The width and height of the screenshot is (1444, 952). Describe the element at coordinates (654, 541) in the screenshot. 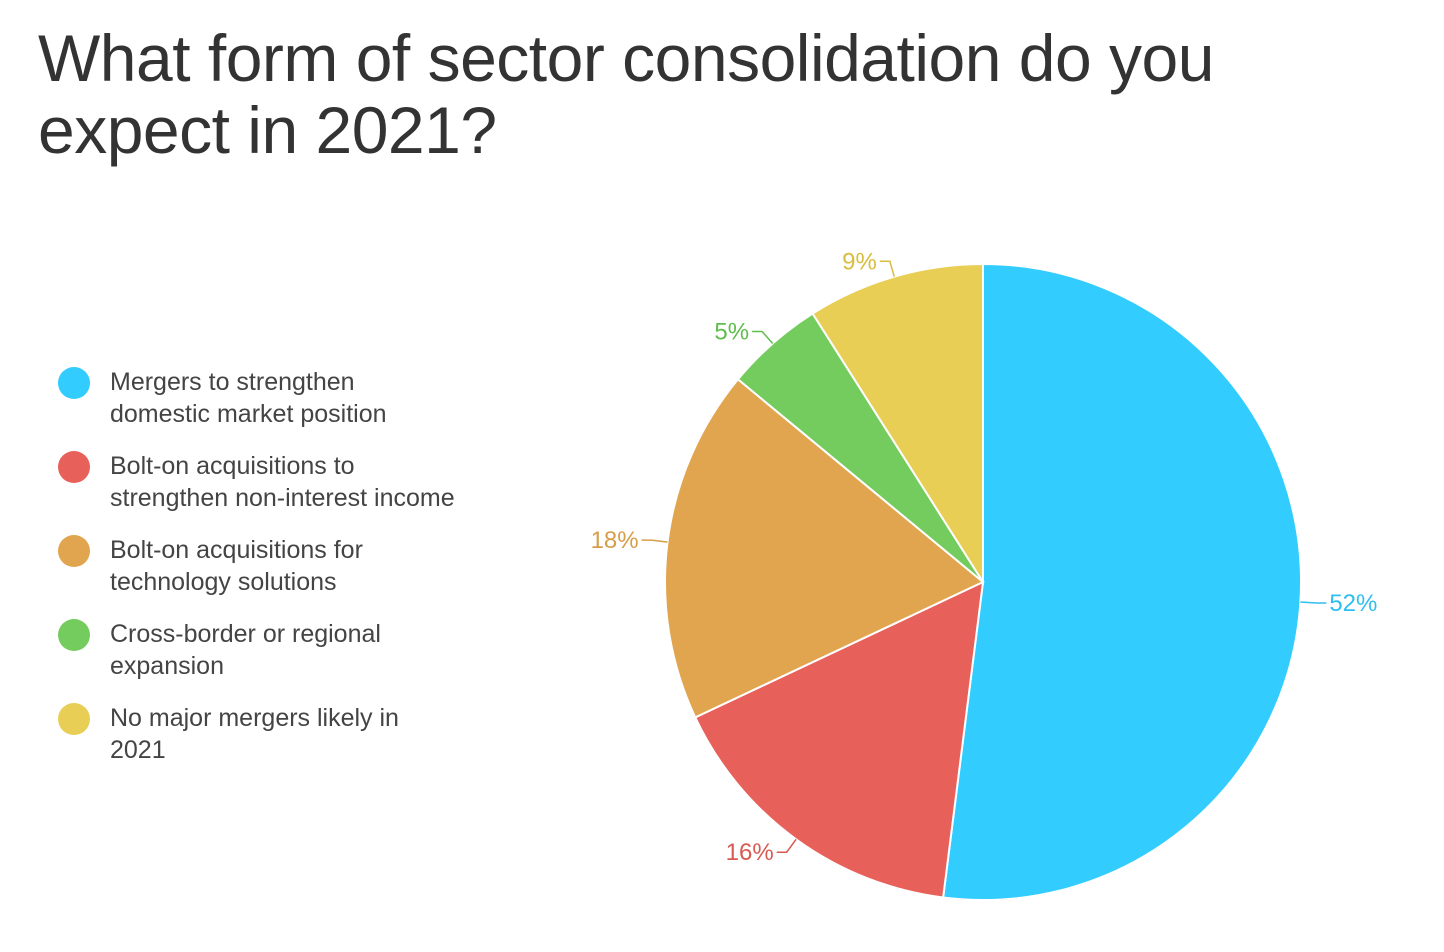

I see `leader-line-technology-solutions` at that location.